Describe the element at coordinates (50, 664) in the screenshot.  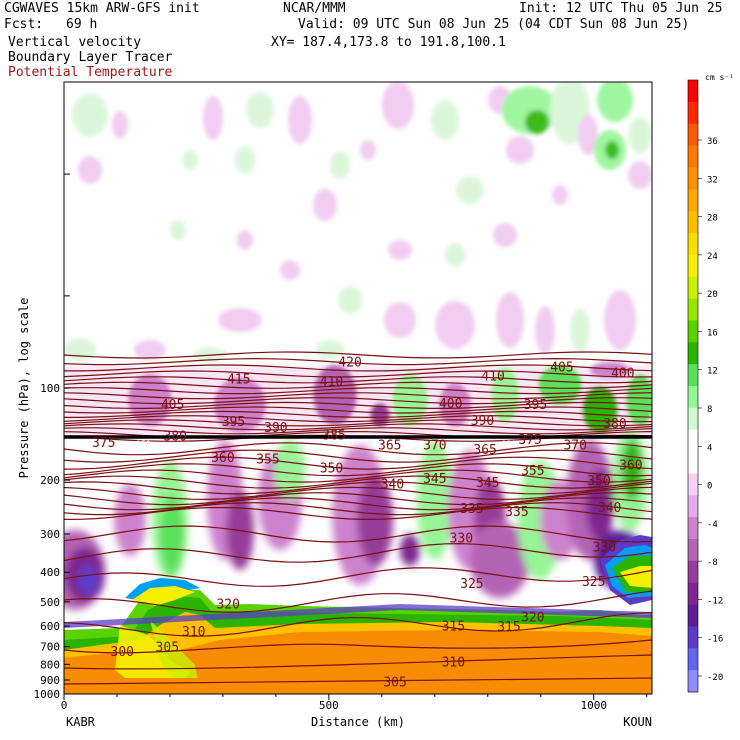
I see `y-tick-label: 800` at that location.